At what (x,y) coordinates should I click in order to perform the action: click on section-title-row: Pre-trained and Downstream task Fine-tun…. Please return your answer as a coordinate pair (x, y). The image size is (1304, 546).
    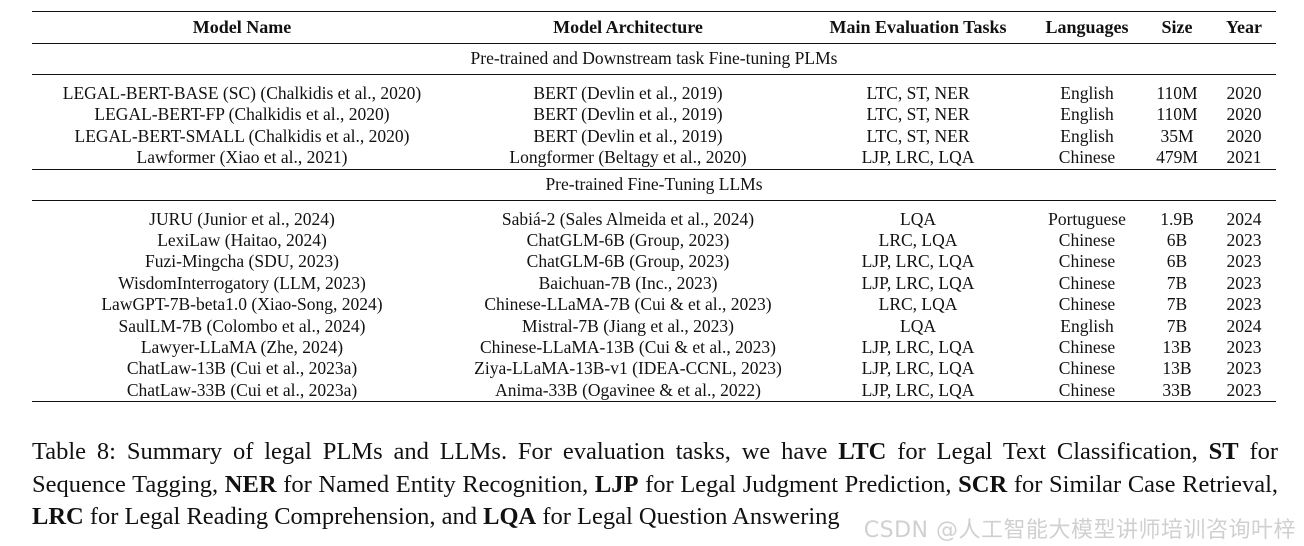
    Looking at the image, I should click on (654, 59).